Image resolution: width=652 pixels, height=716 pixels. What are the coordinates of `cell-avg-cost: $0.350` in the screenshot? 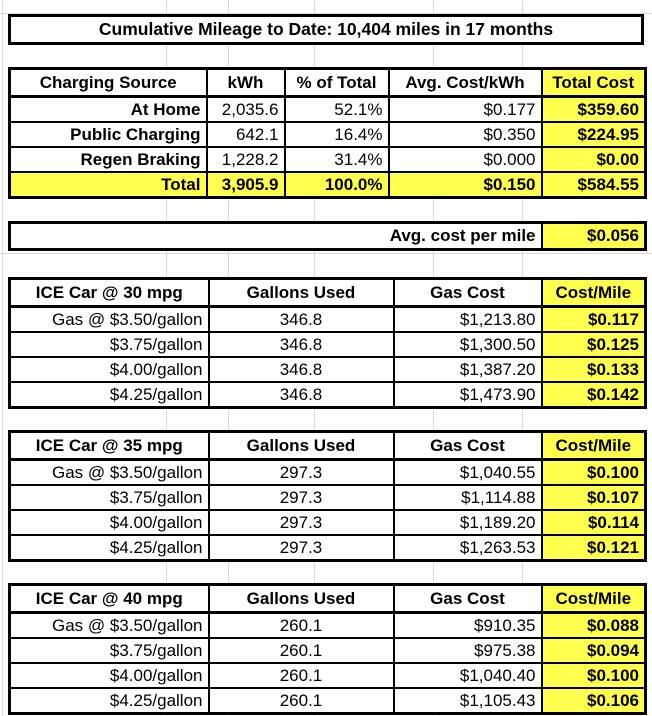 It's located at (465, 134).